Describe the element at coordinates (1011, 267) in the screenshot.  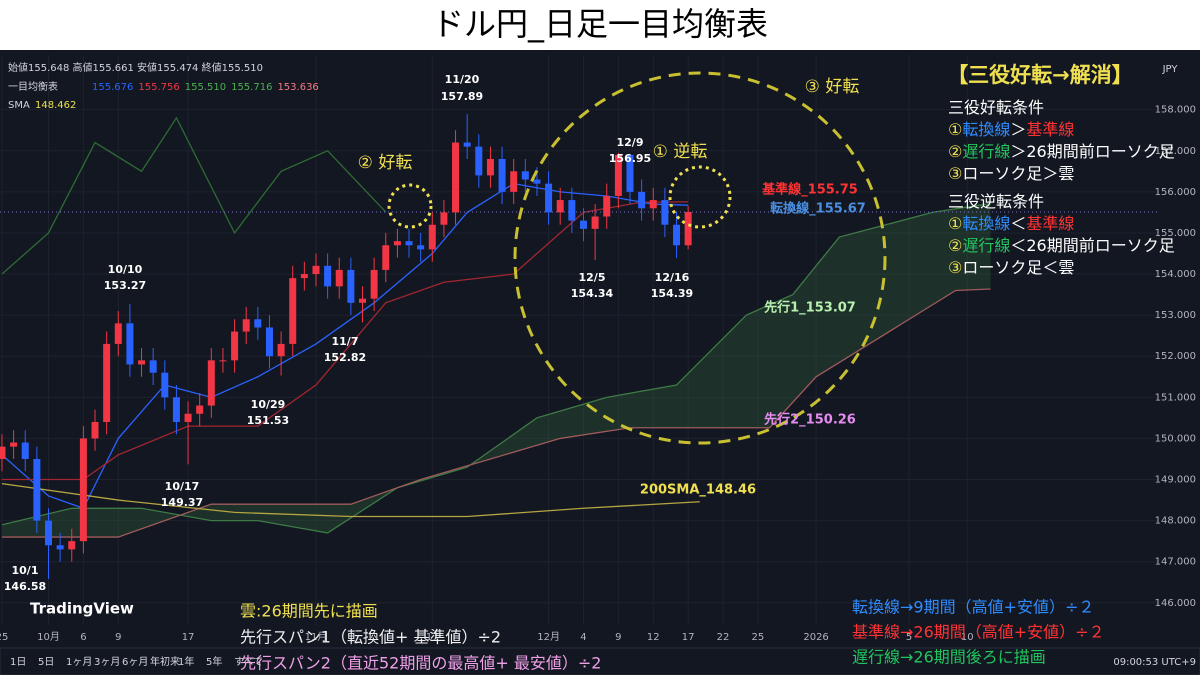
I see `panel-line: ③ローソク足＜雲` at that location.